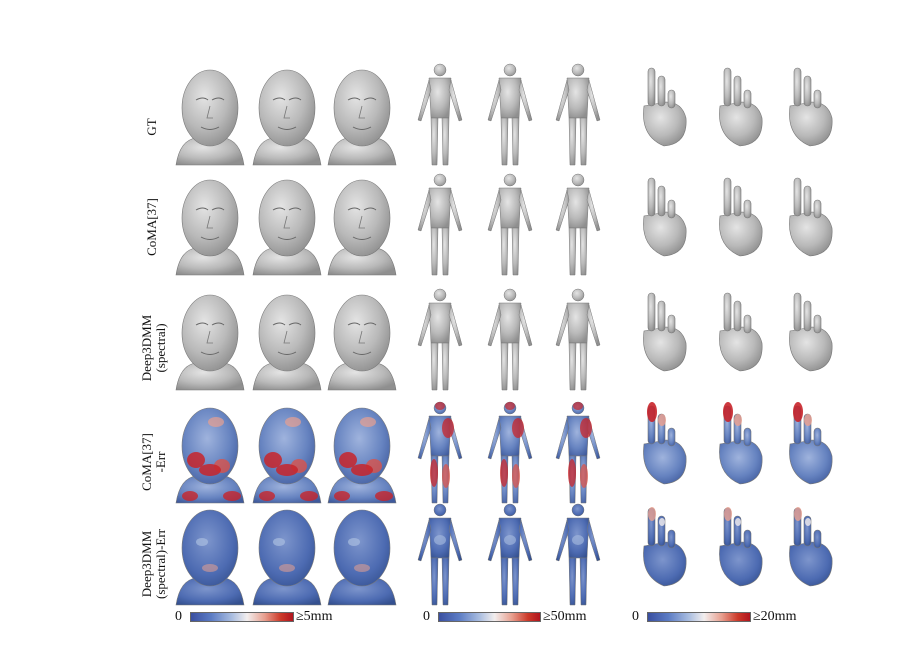 This screenshot has height=650, width=914. I want to click on colorbar-3-max: ≥20mm, so click(775, 616).